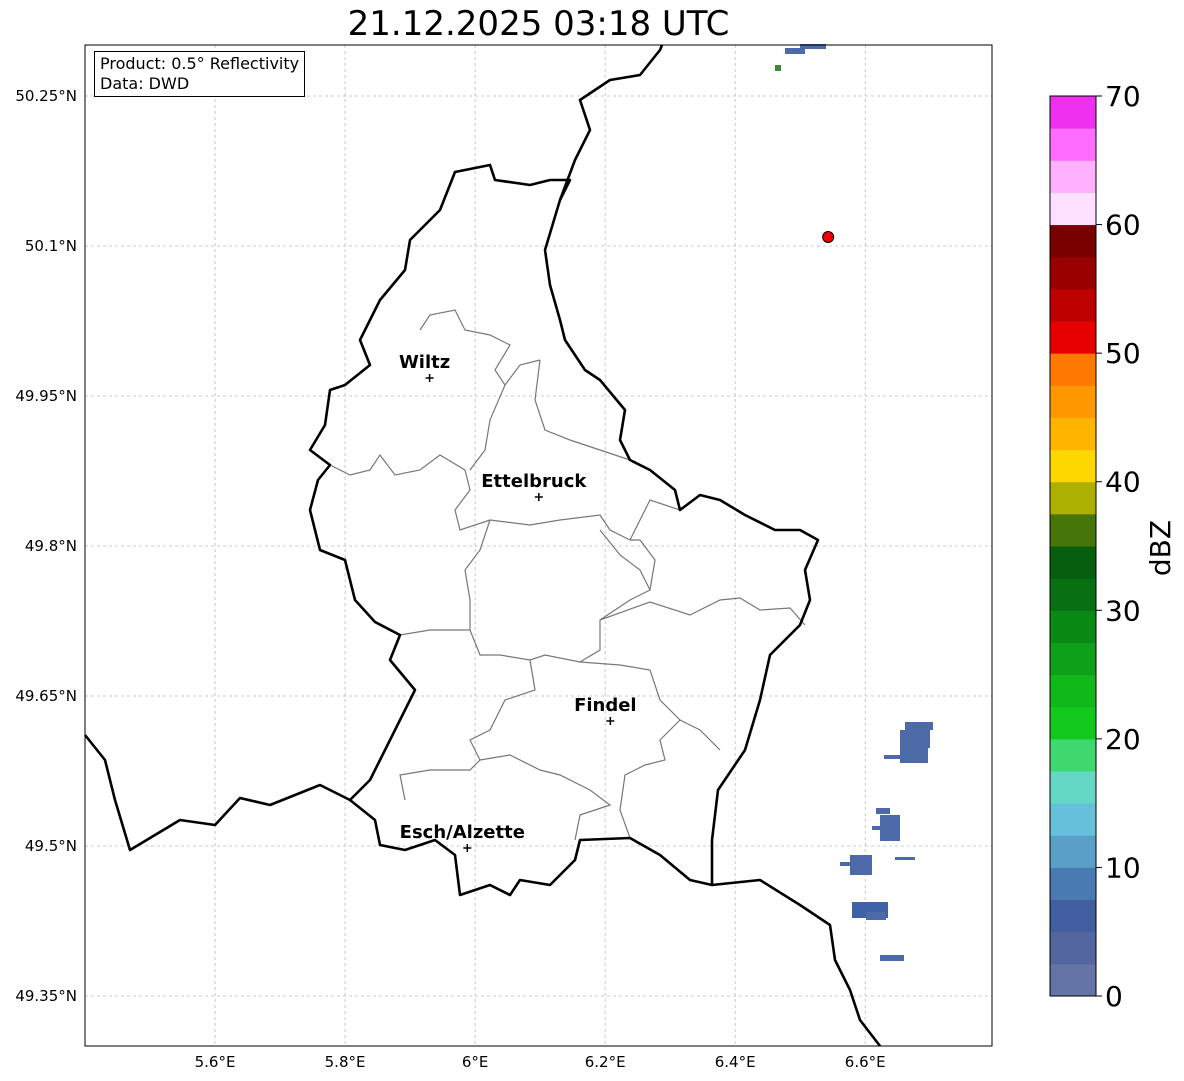 This screenshot has height=1081, width=1184. What do you see at coordinates (424, 362) in the screenshot?
I see `city-label: Wiltz` at bounding box center [424, 362].